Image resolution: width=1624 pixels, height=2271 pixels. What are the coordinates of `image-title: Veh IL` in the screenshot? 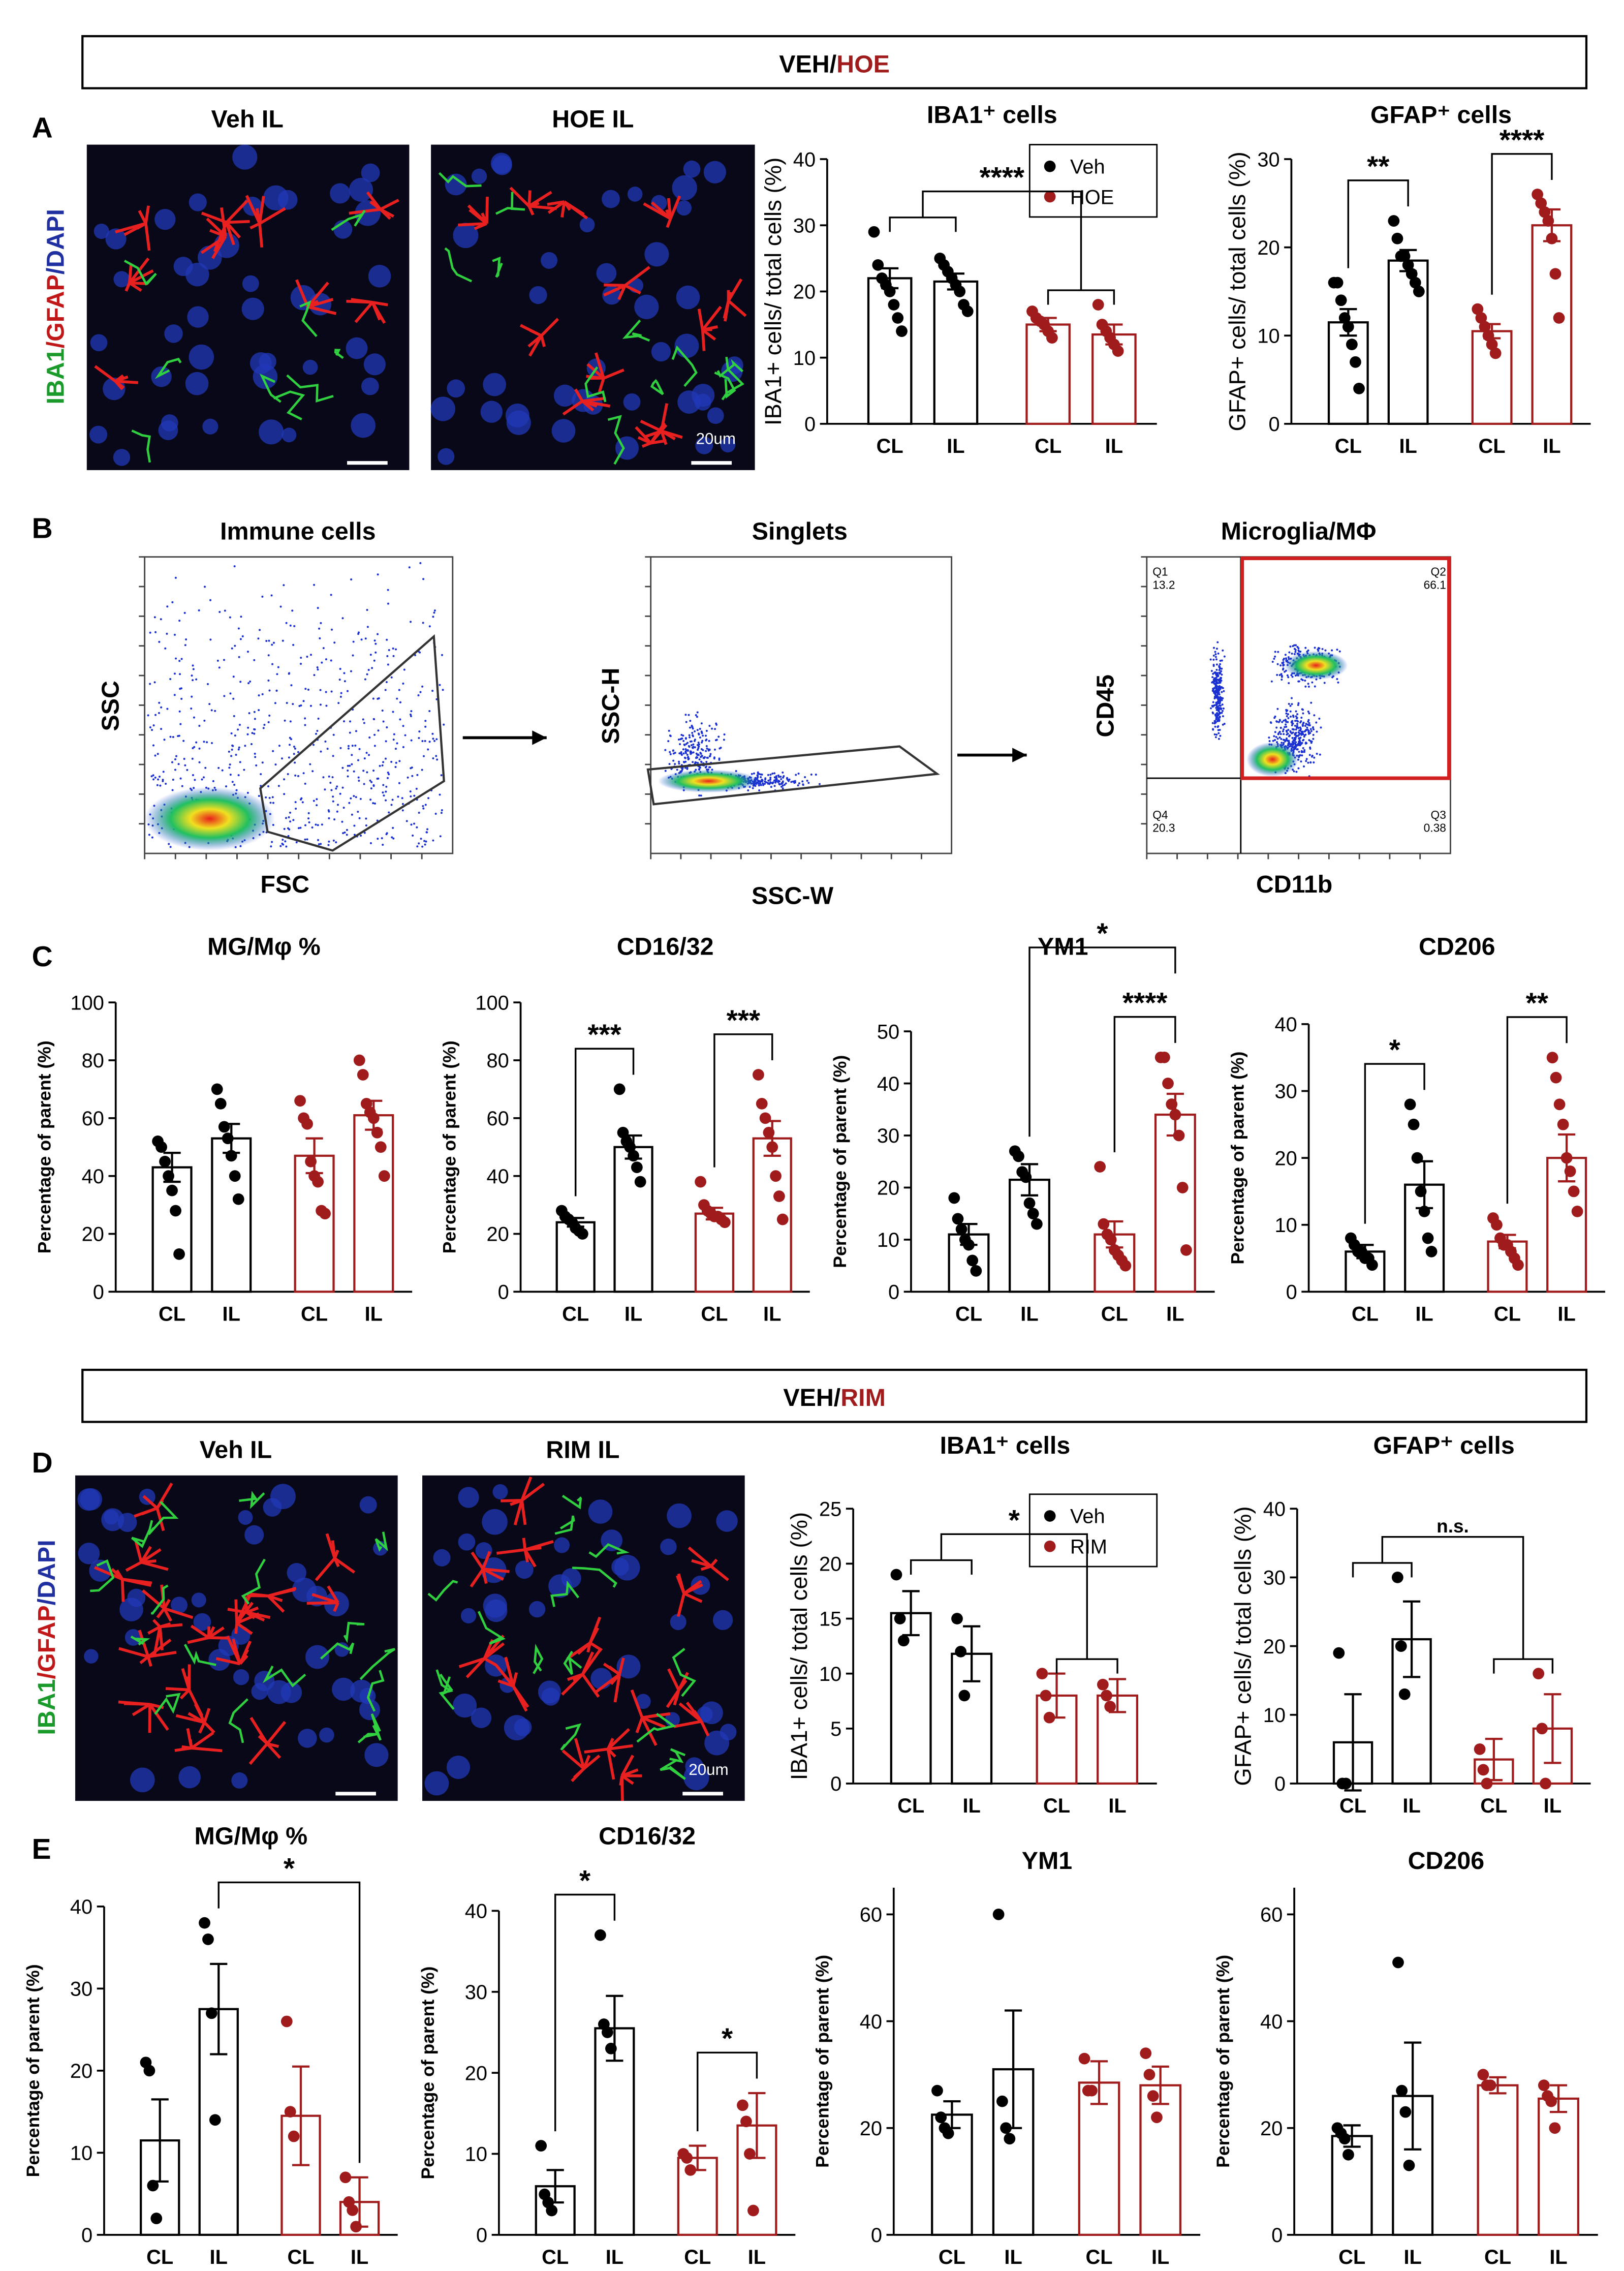 It's located at (236, 1450).